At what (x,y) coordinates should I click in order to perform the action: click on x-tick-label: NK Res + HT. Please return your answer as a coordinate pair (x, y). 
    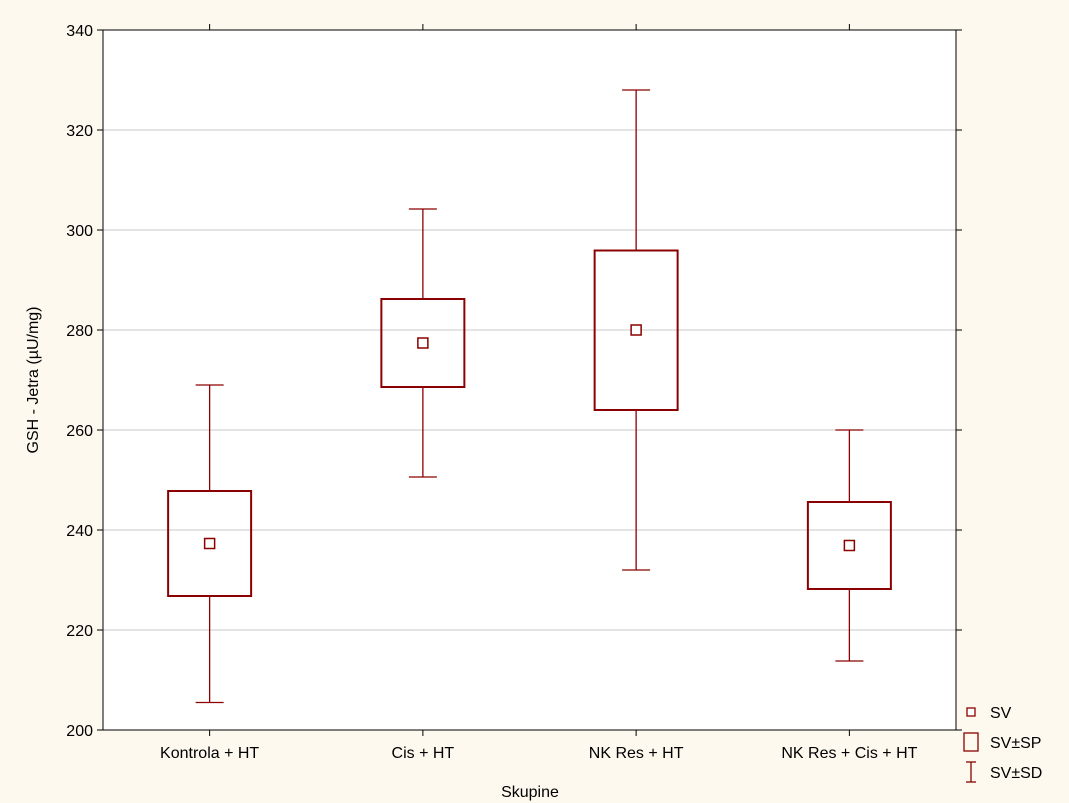
    Looking at the image, I should click on (636, 753).